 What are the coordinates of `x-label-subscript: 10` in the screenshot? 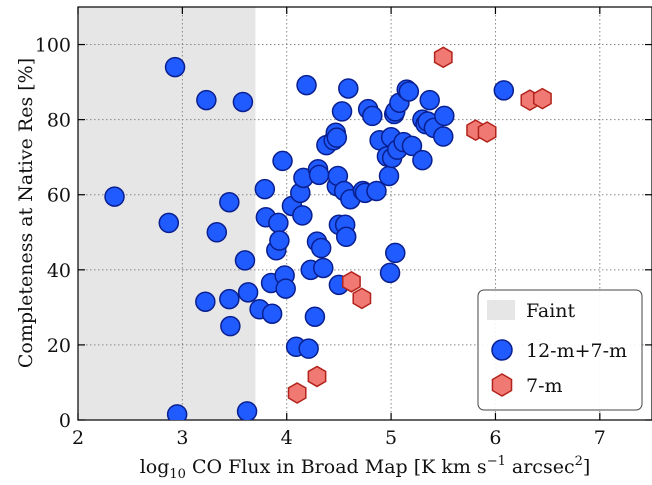 It's located at (177, 474).